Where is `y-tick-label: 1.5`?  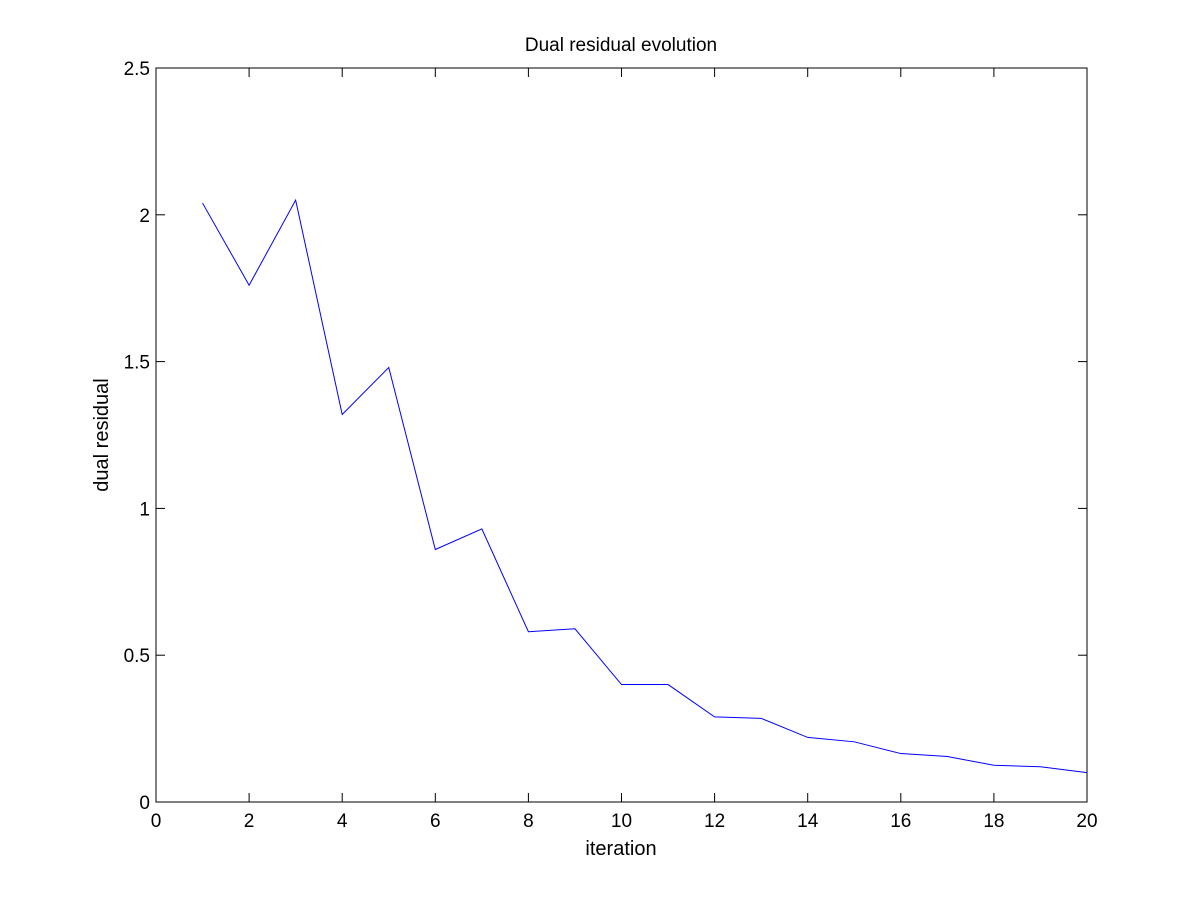
y-tick-label: 1.5 is located at coordinates (137, 363).